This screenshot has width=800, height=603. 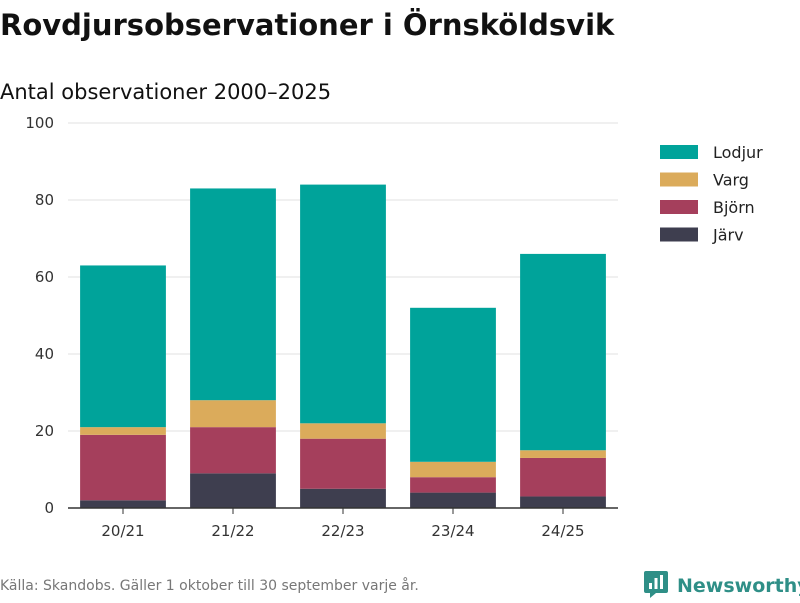 I want to click on x-tick-label: 24/25, so click(x=562, y=531).